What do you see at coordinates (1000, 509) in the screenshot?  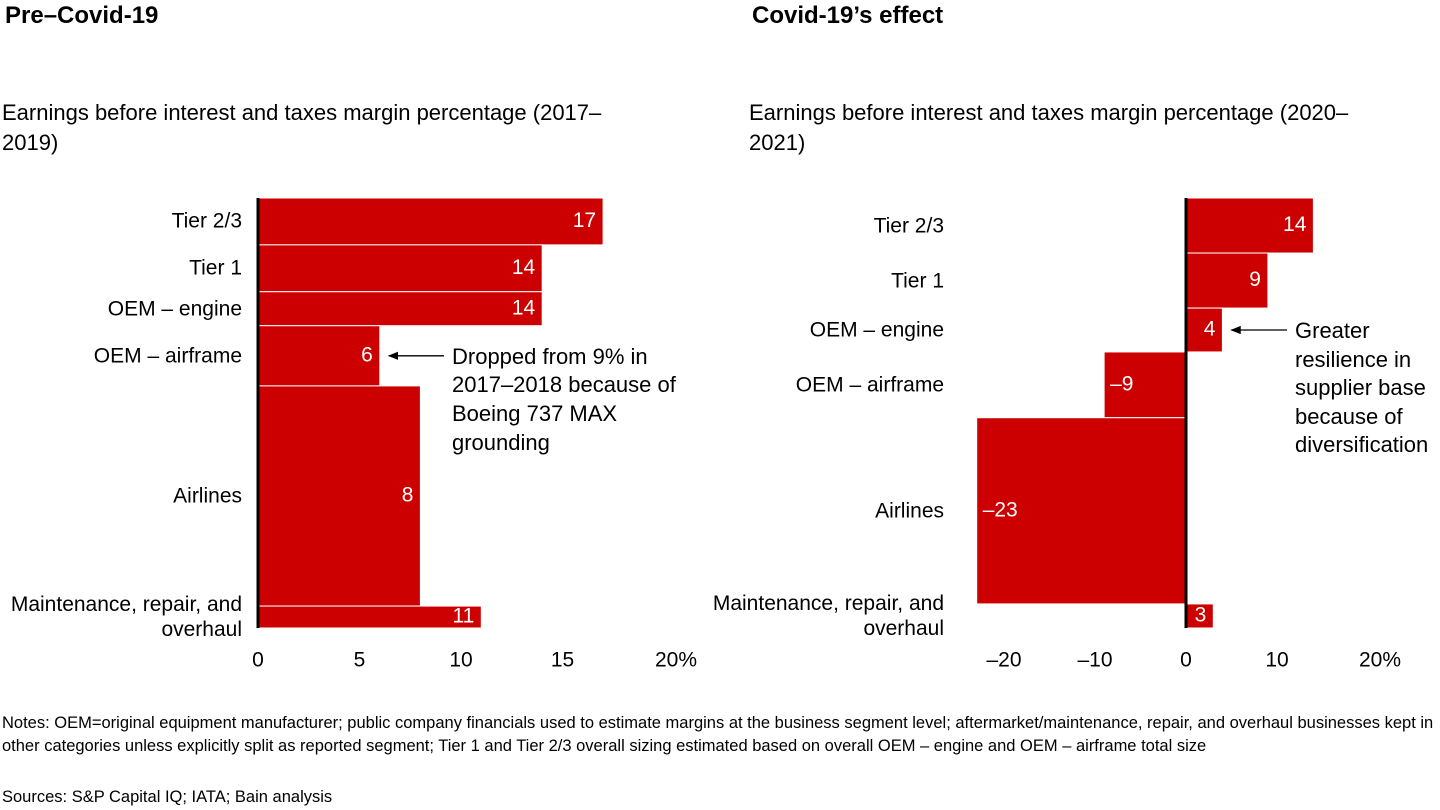 I see `value-label: –23` at bounding box center [1000, 509].